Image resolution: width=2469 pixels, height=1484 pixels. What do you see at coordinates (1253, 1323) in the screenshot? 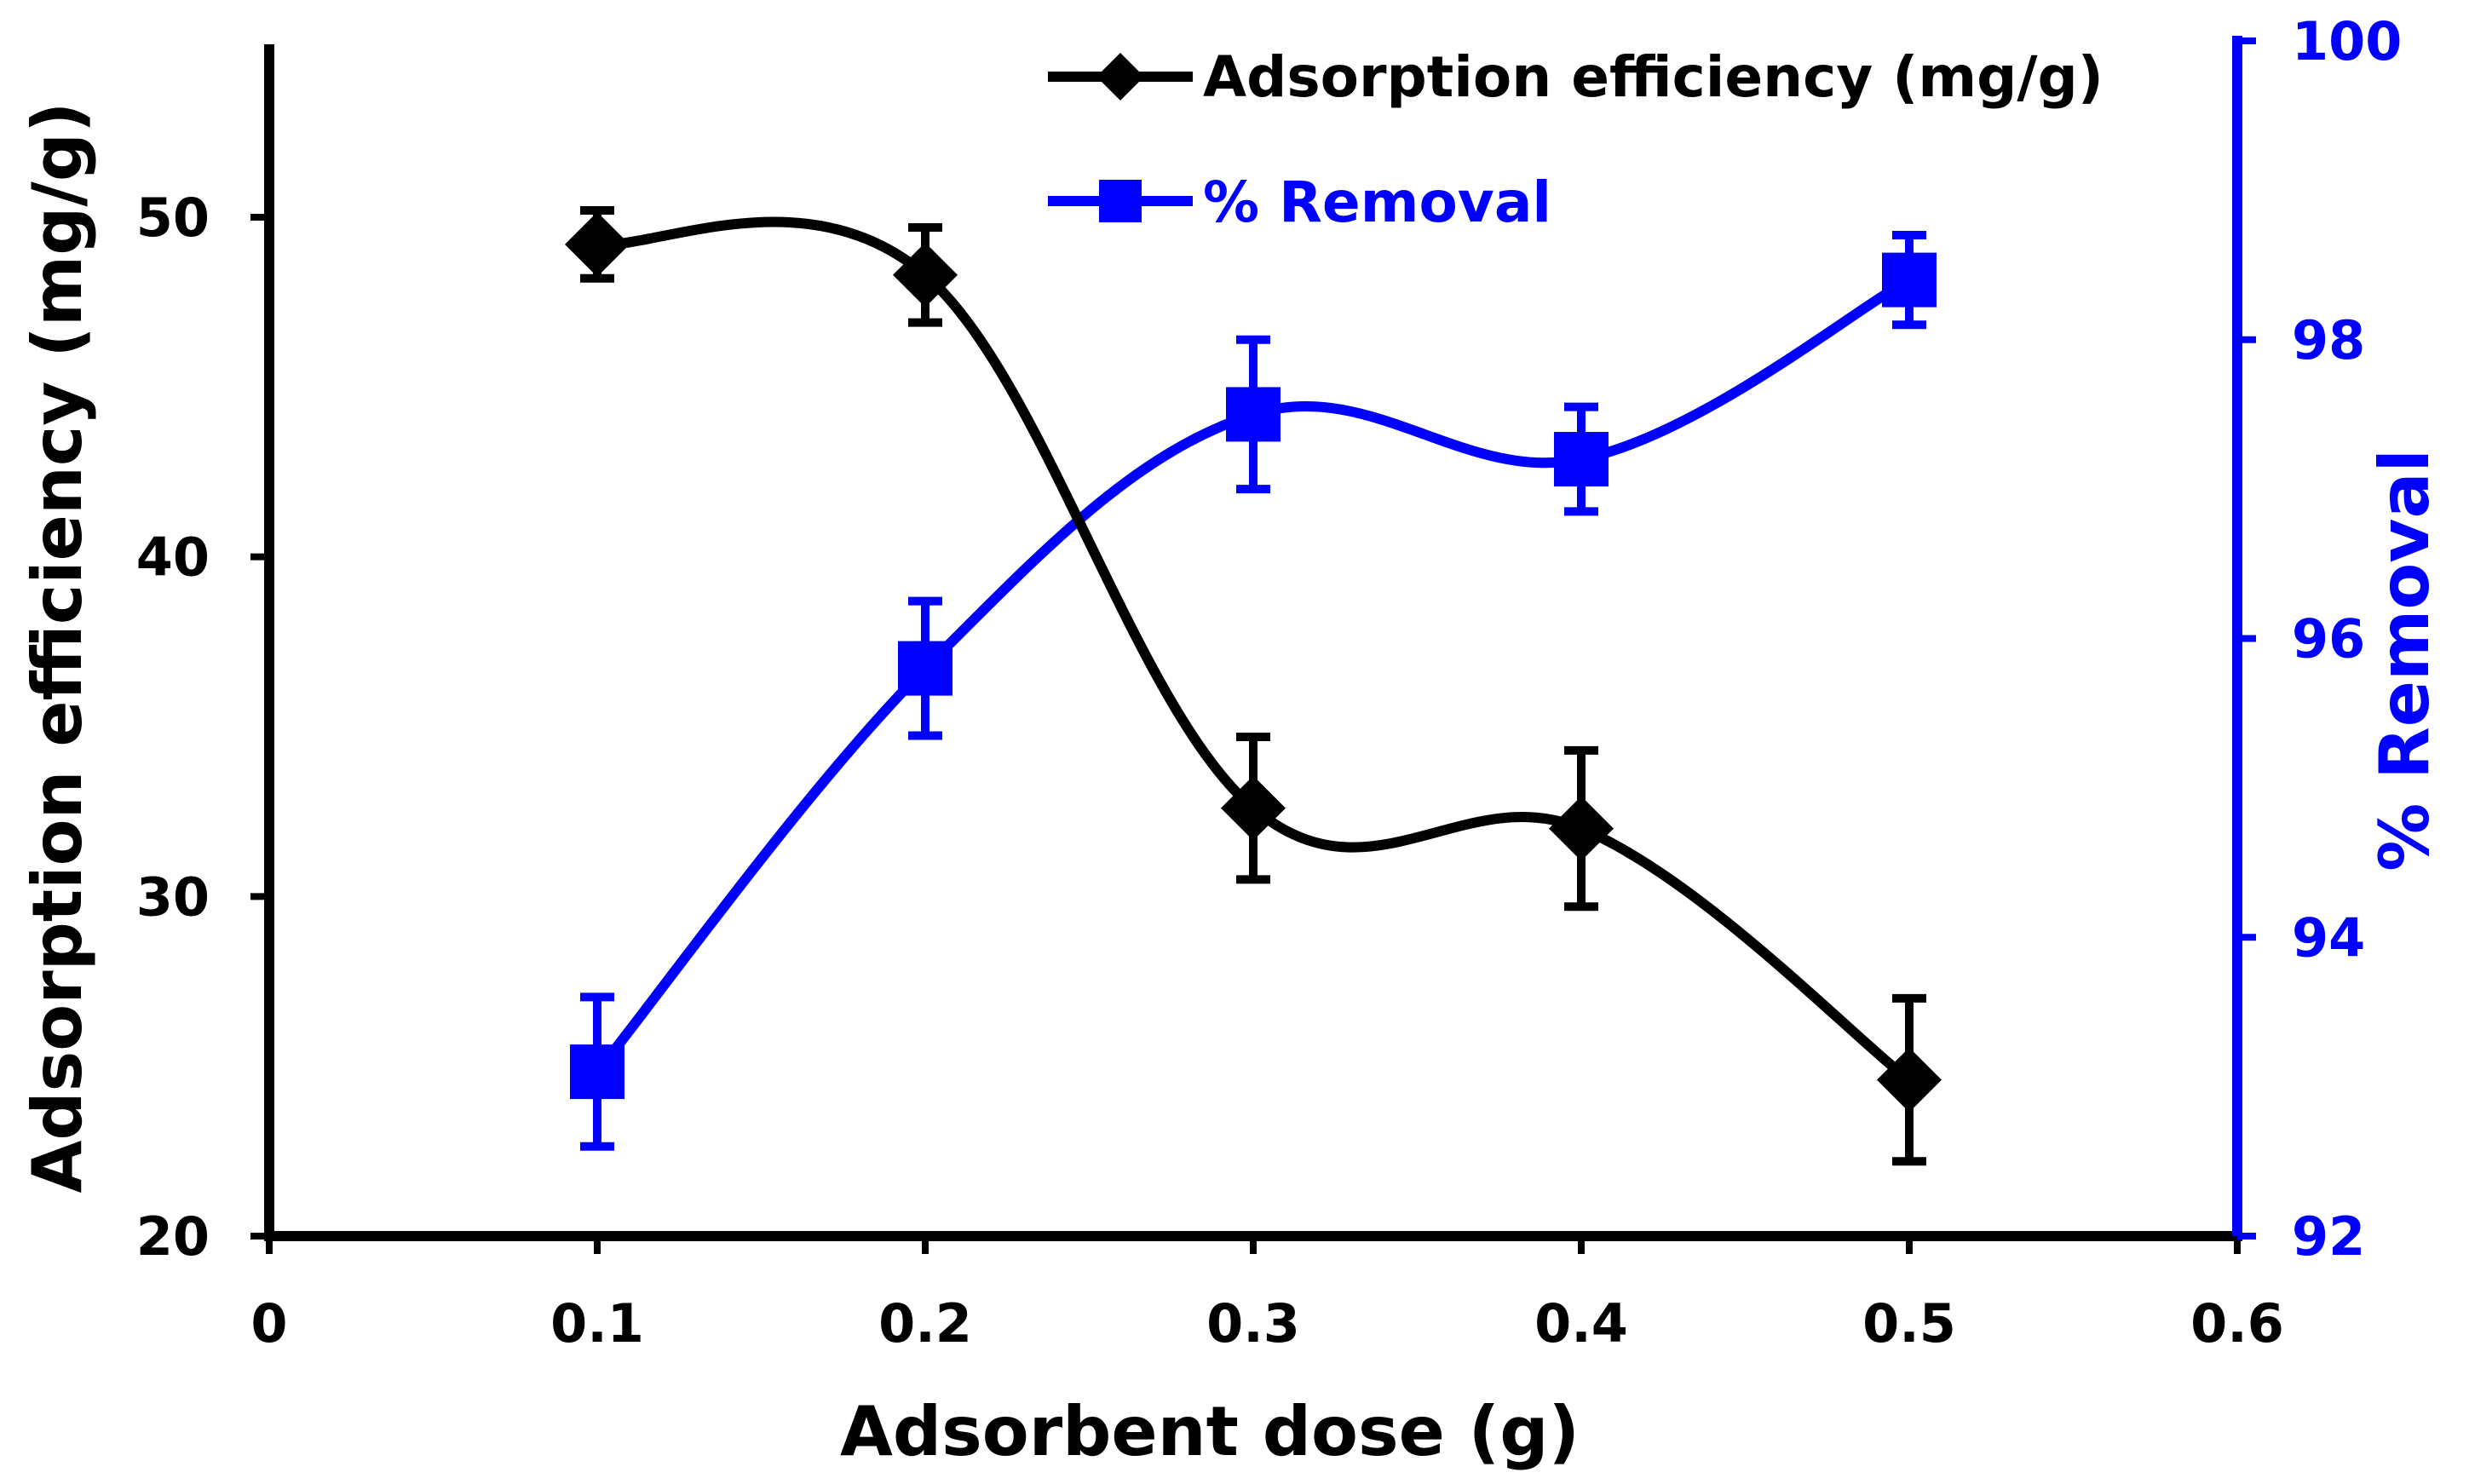
I see `x-tick-label: 0.3` at bounding box center [1253, 1323].